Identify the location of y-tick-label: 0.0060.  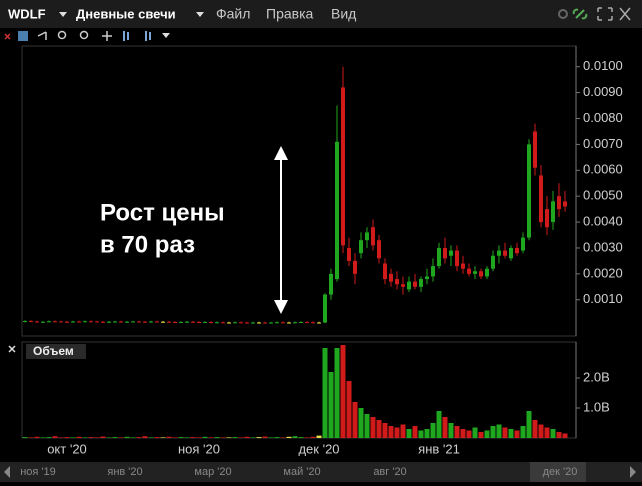
(603, 169).